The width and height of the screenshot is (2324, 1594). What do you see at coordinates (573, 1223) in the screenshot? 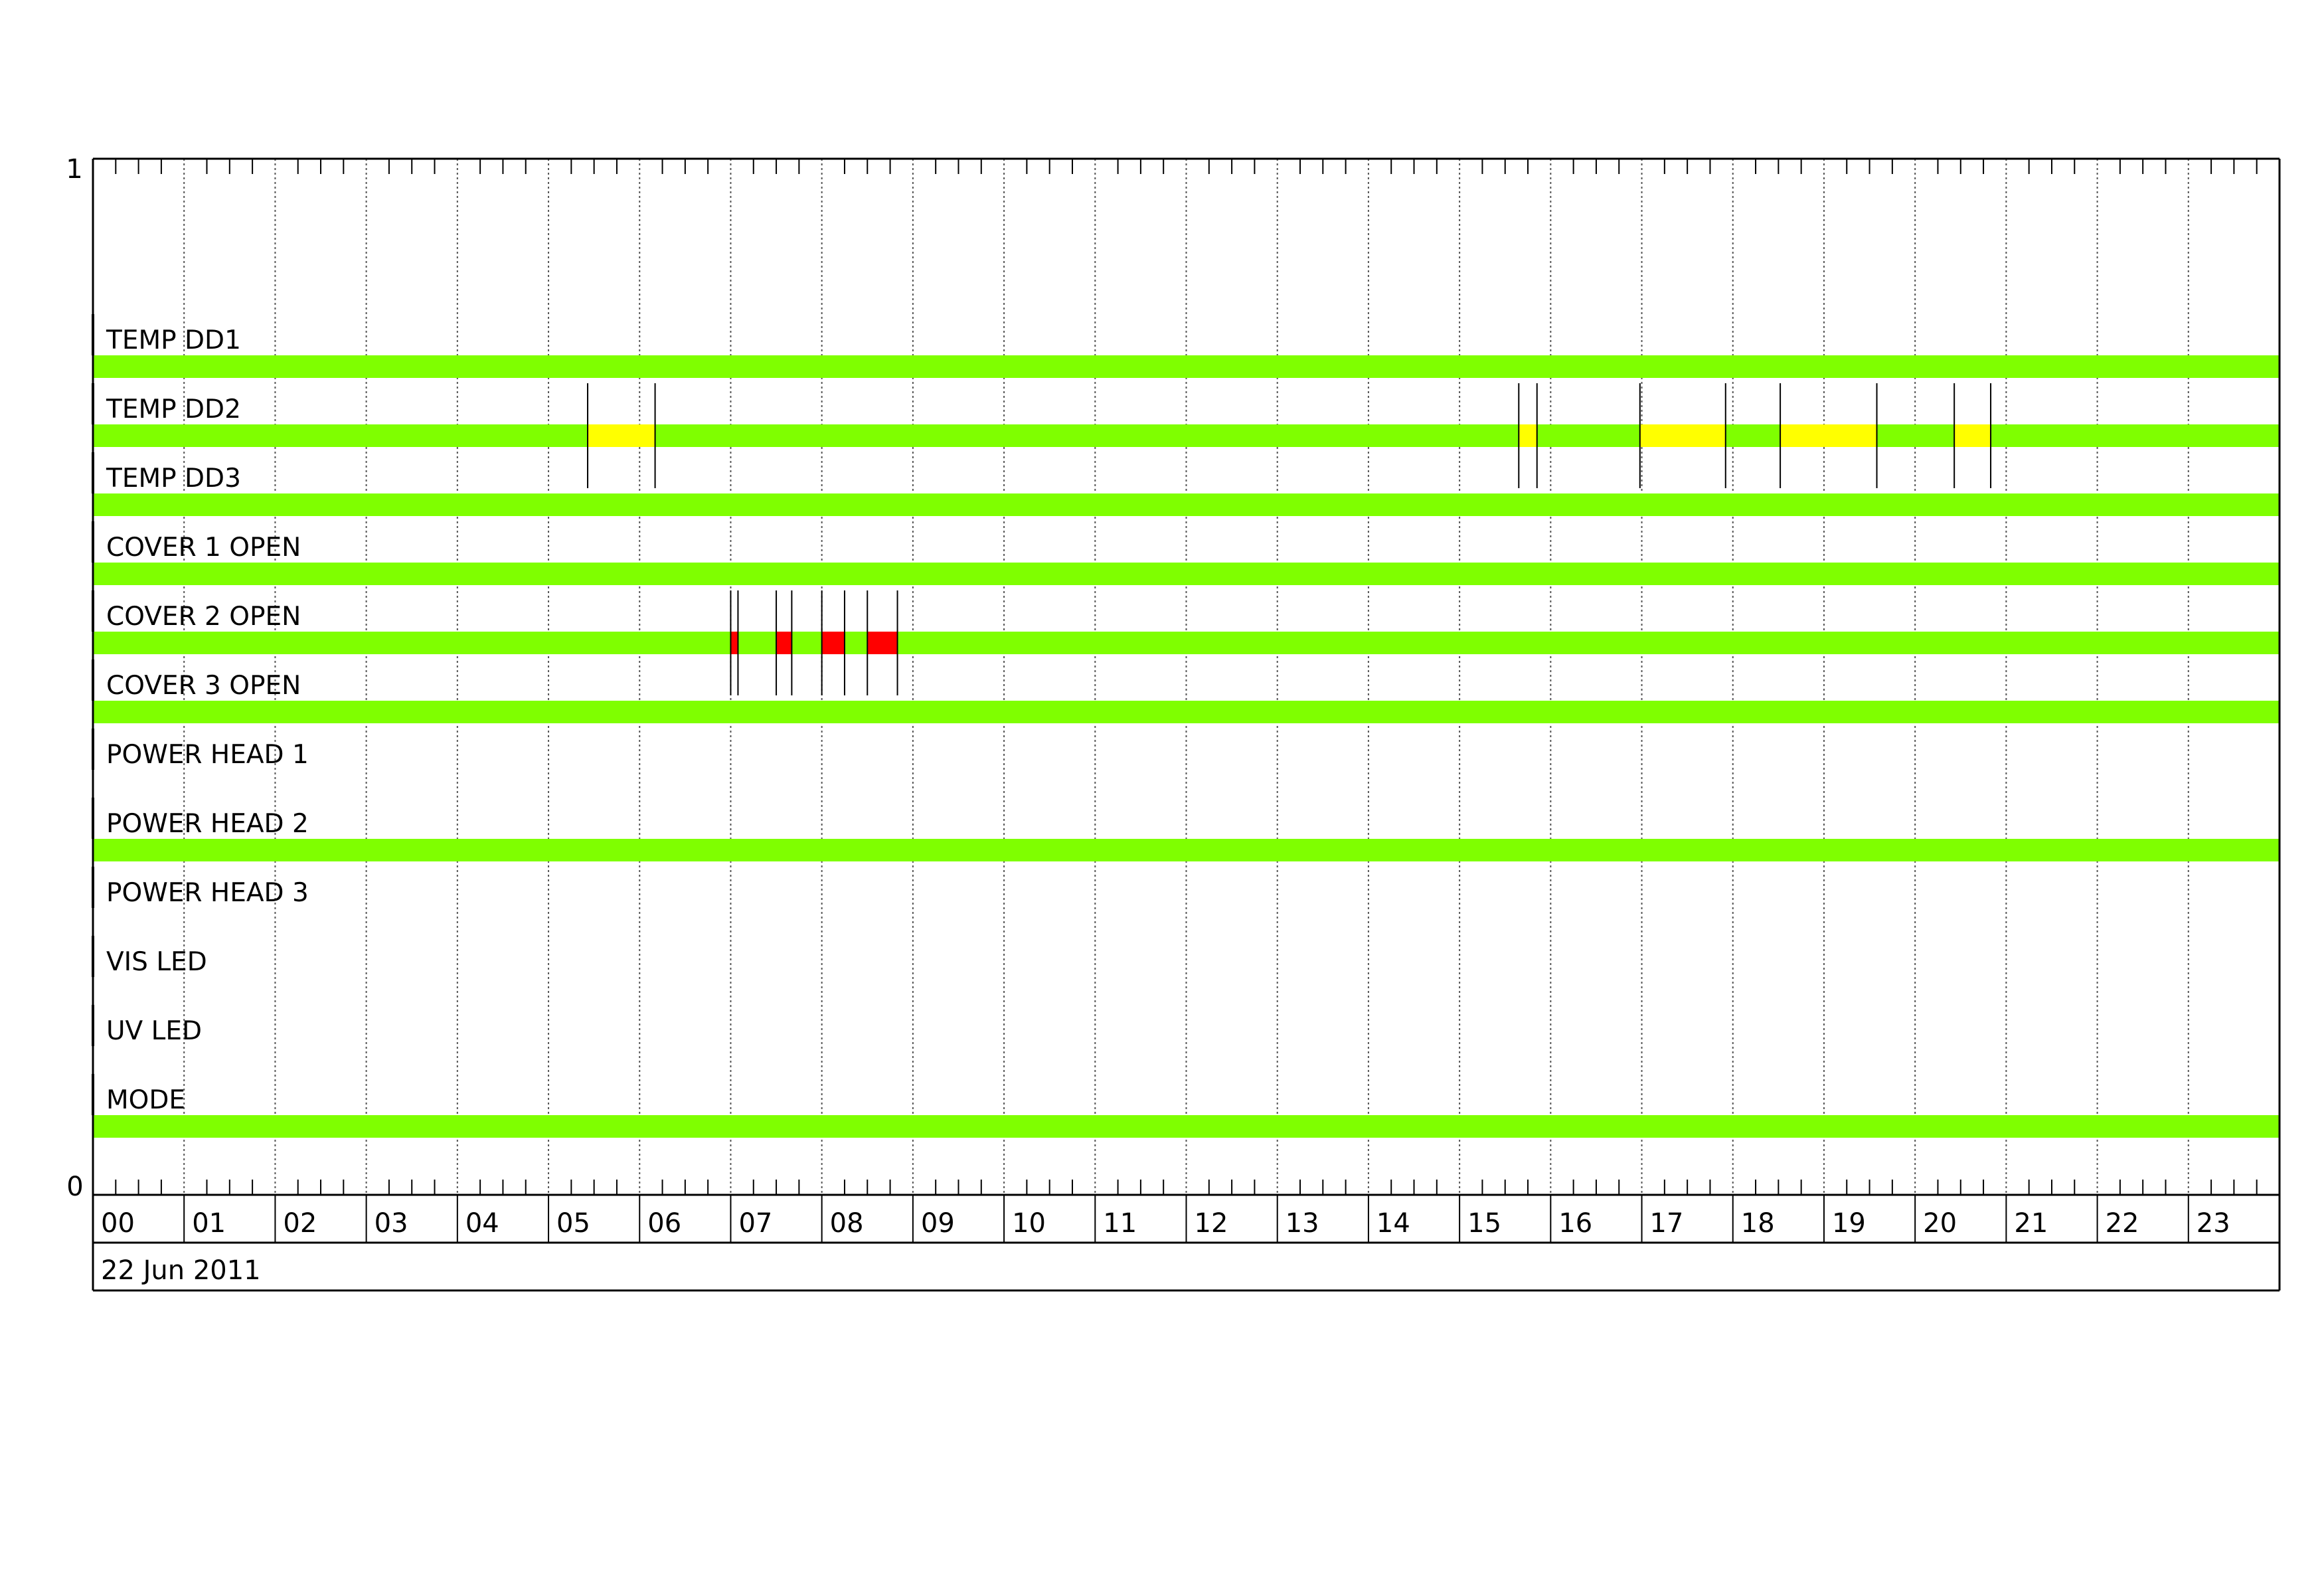
I see `x-tick-label: 05` at bounding box center [573, 1223].